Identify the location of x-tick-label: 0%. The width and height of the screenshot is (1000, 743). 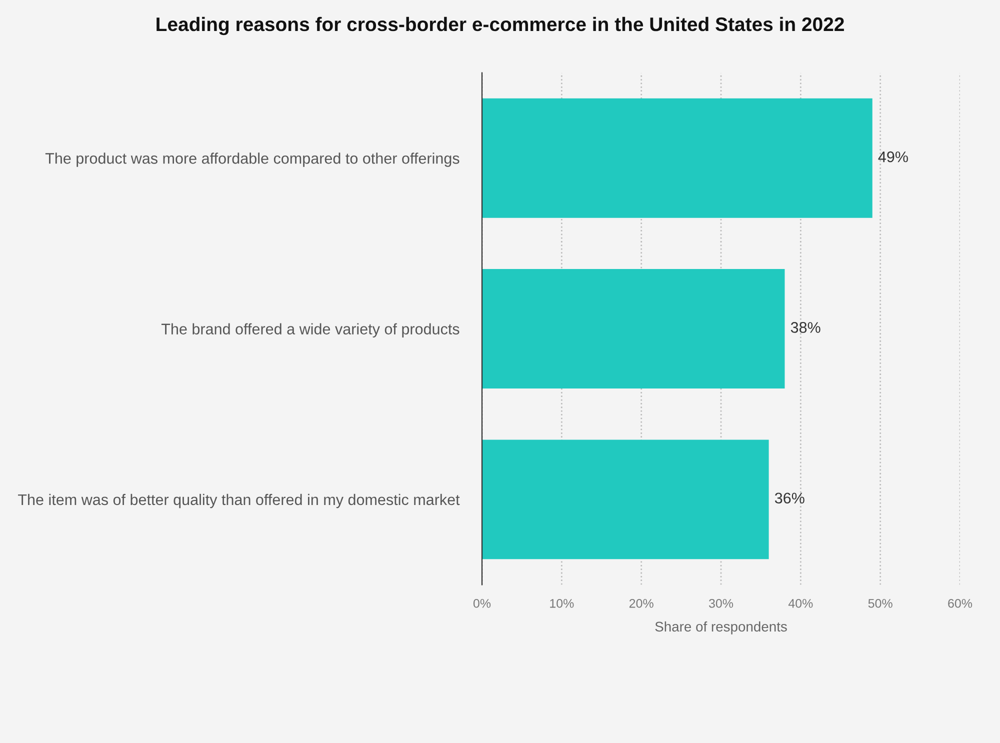
(482, 603).